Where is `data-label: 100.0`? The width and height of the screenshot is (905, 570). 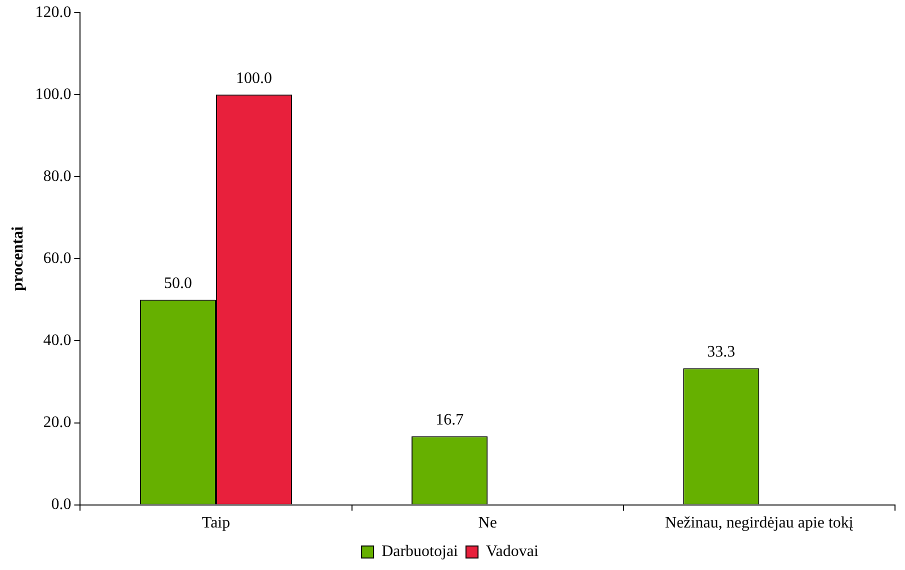
data-label: 100.0 is located at coordinates (254, 78).